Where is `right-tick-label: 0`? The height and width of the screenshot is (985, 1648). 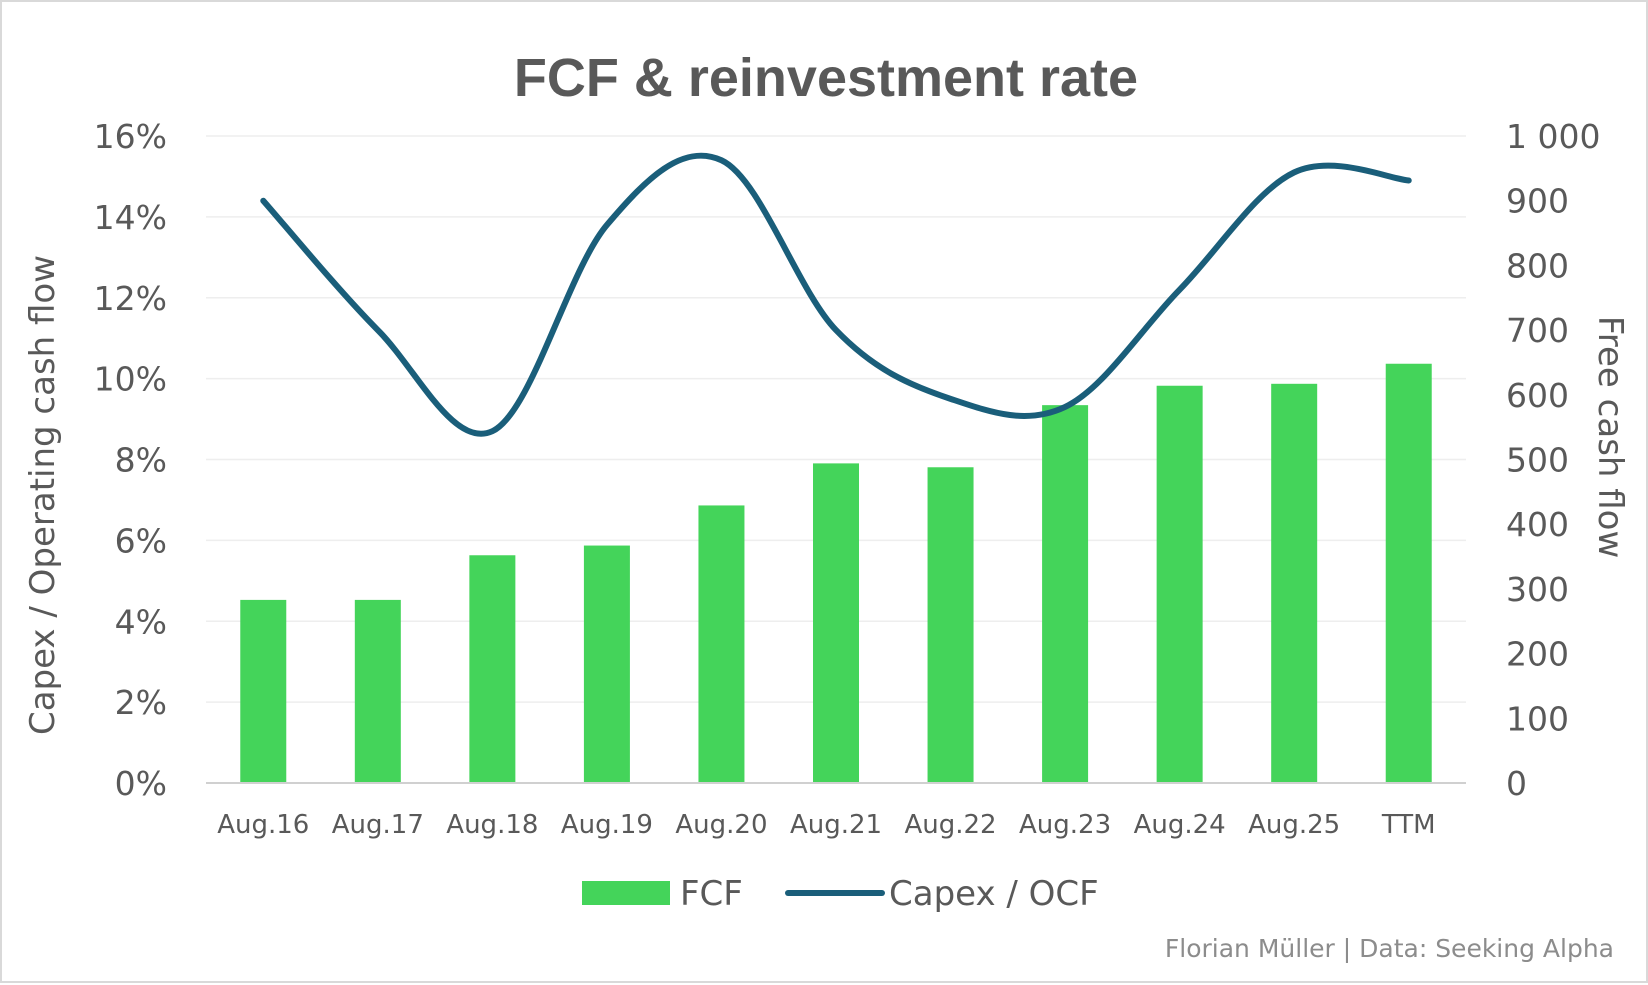
right-tick-label: 0 is located at coordinates (1516, 783).